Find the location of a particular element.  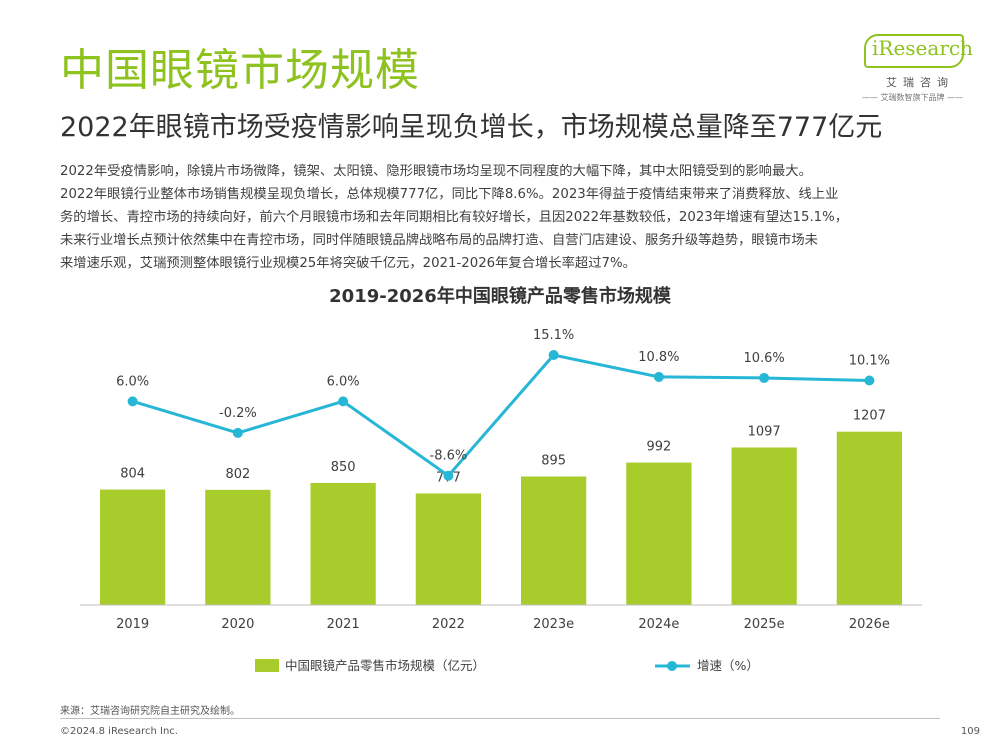

growth-value-label: -8.6% is located at coordinates (449, 456).